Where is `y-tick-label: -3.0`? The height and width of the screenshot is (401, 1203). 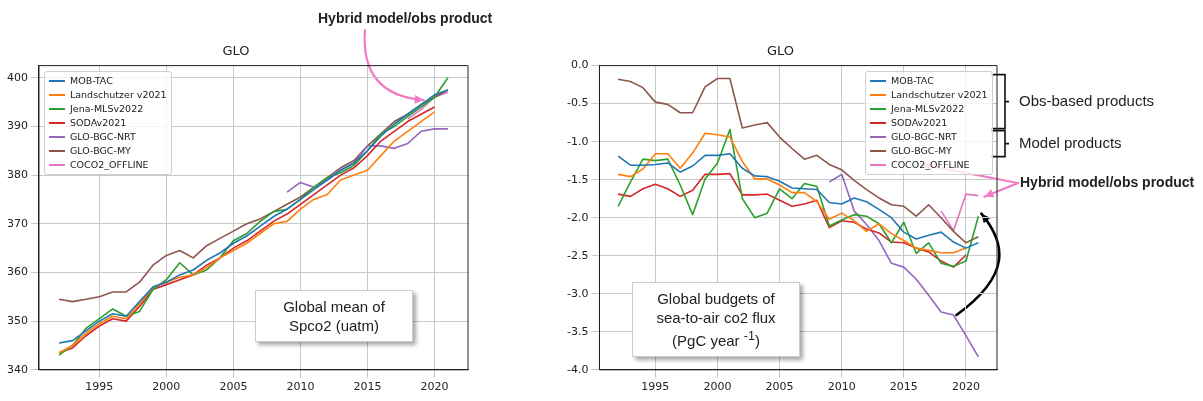 y-tick-label: -3.0 is located at coordinates (577, 293).